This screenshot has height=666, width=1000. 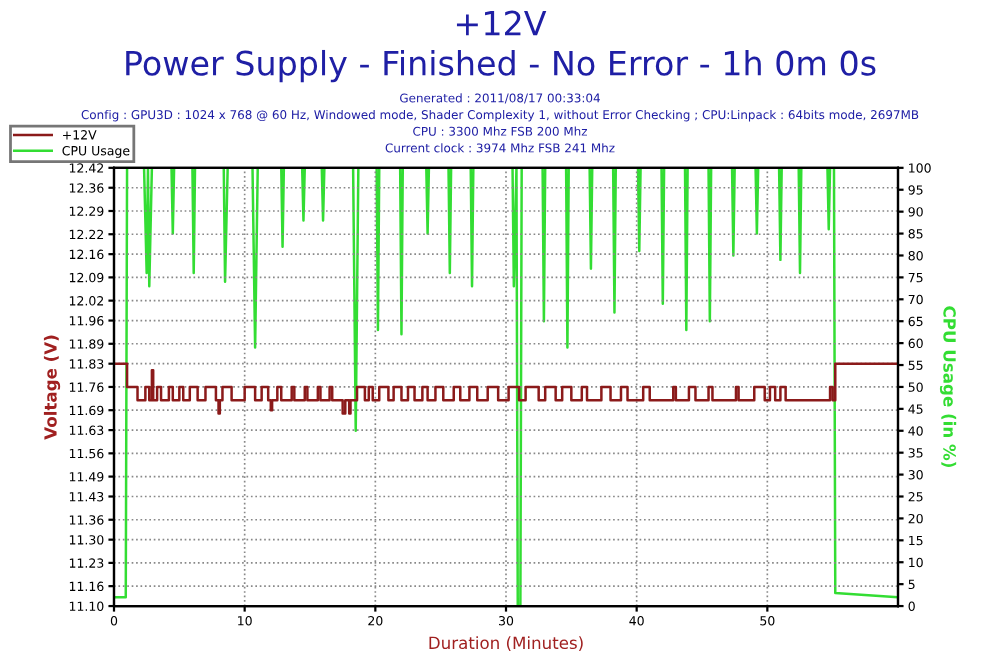 What do you see at coordinates (501, 66) in the screenshot?
I see `chart-subtitle: Power Supply - Finished - No Error - 1h 0m 0s` at bounding box center [501, 66].